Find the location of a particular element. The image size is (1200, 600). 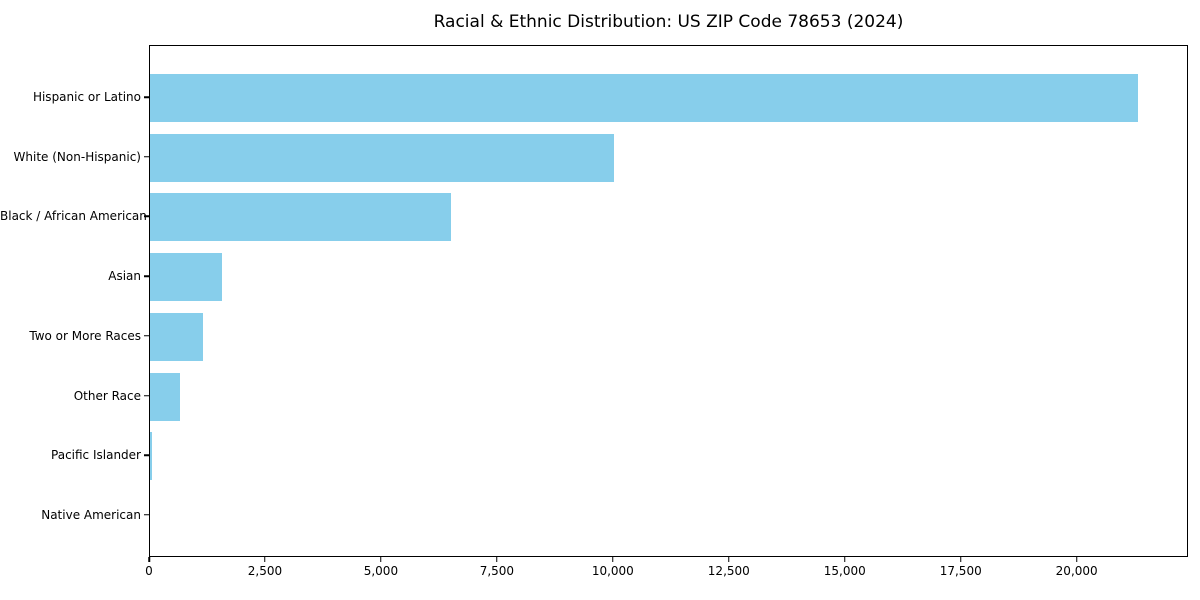

y-axis-label: Asian is located at coordinates (124, 276).